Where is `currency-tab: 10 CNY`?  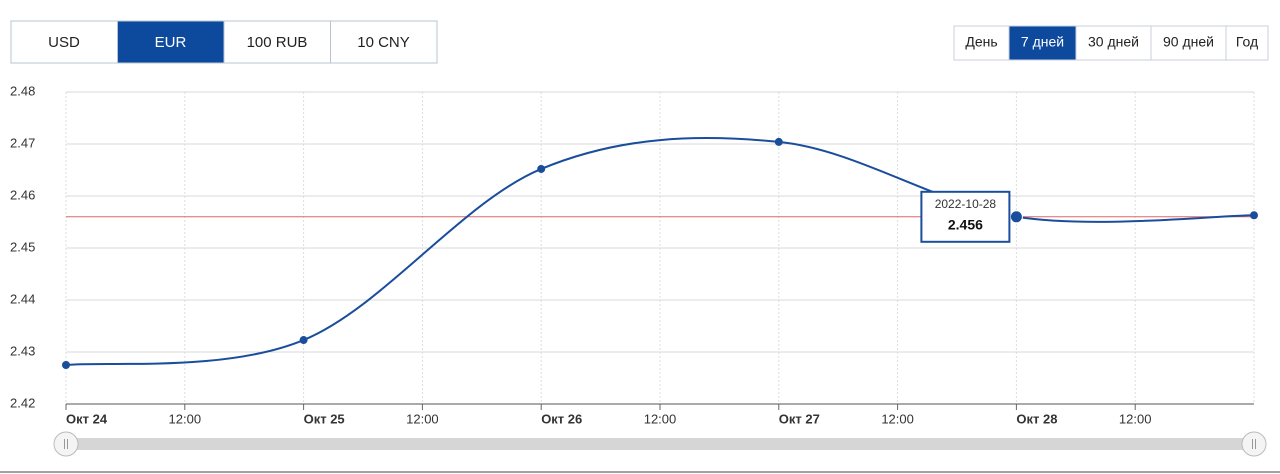 currency-tab: 10 CNY is located at coordinates (384, 42).